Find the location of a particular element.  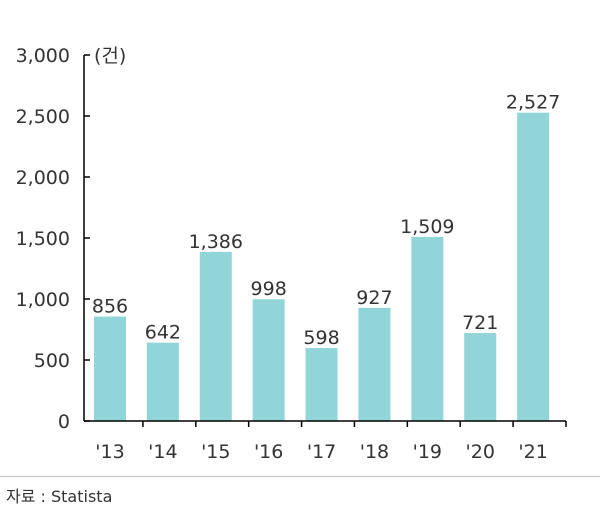

y-axis: 0 500 1,000 1,500 2,000 2,500 3,000 is located at coordinates (53, 239).